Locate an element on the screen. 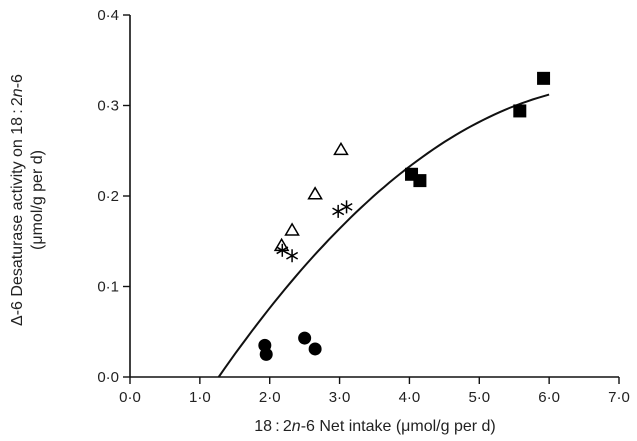  y-axis-label-part: -6 is located at coordinates (17, 81).